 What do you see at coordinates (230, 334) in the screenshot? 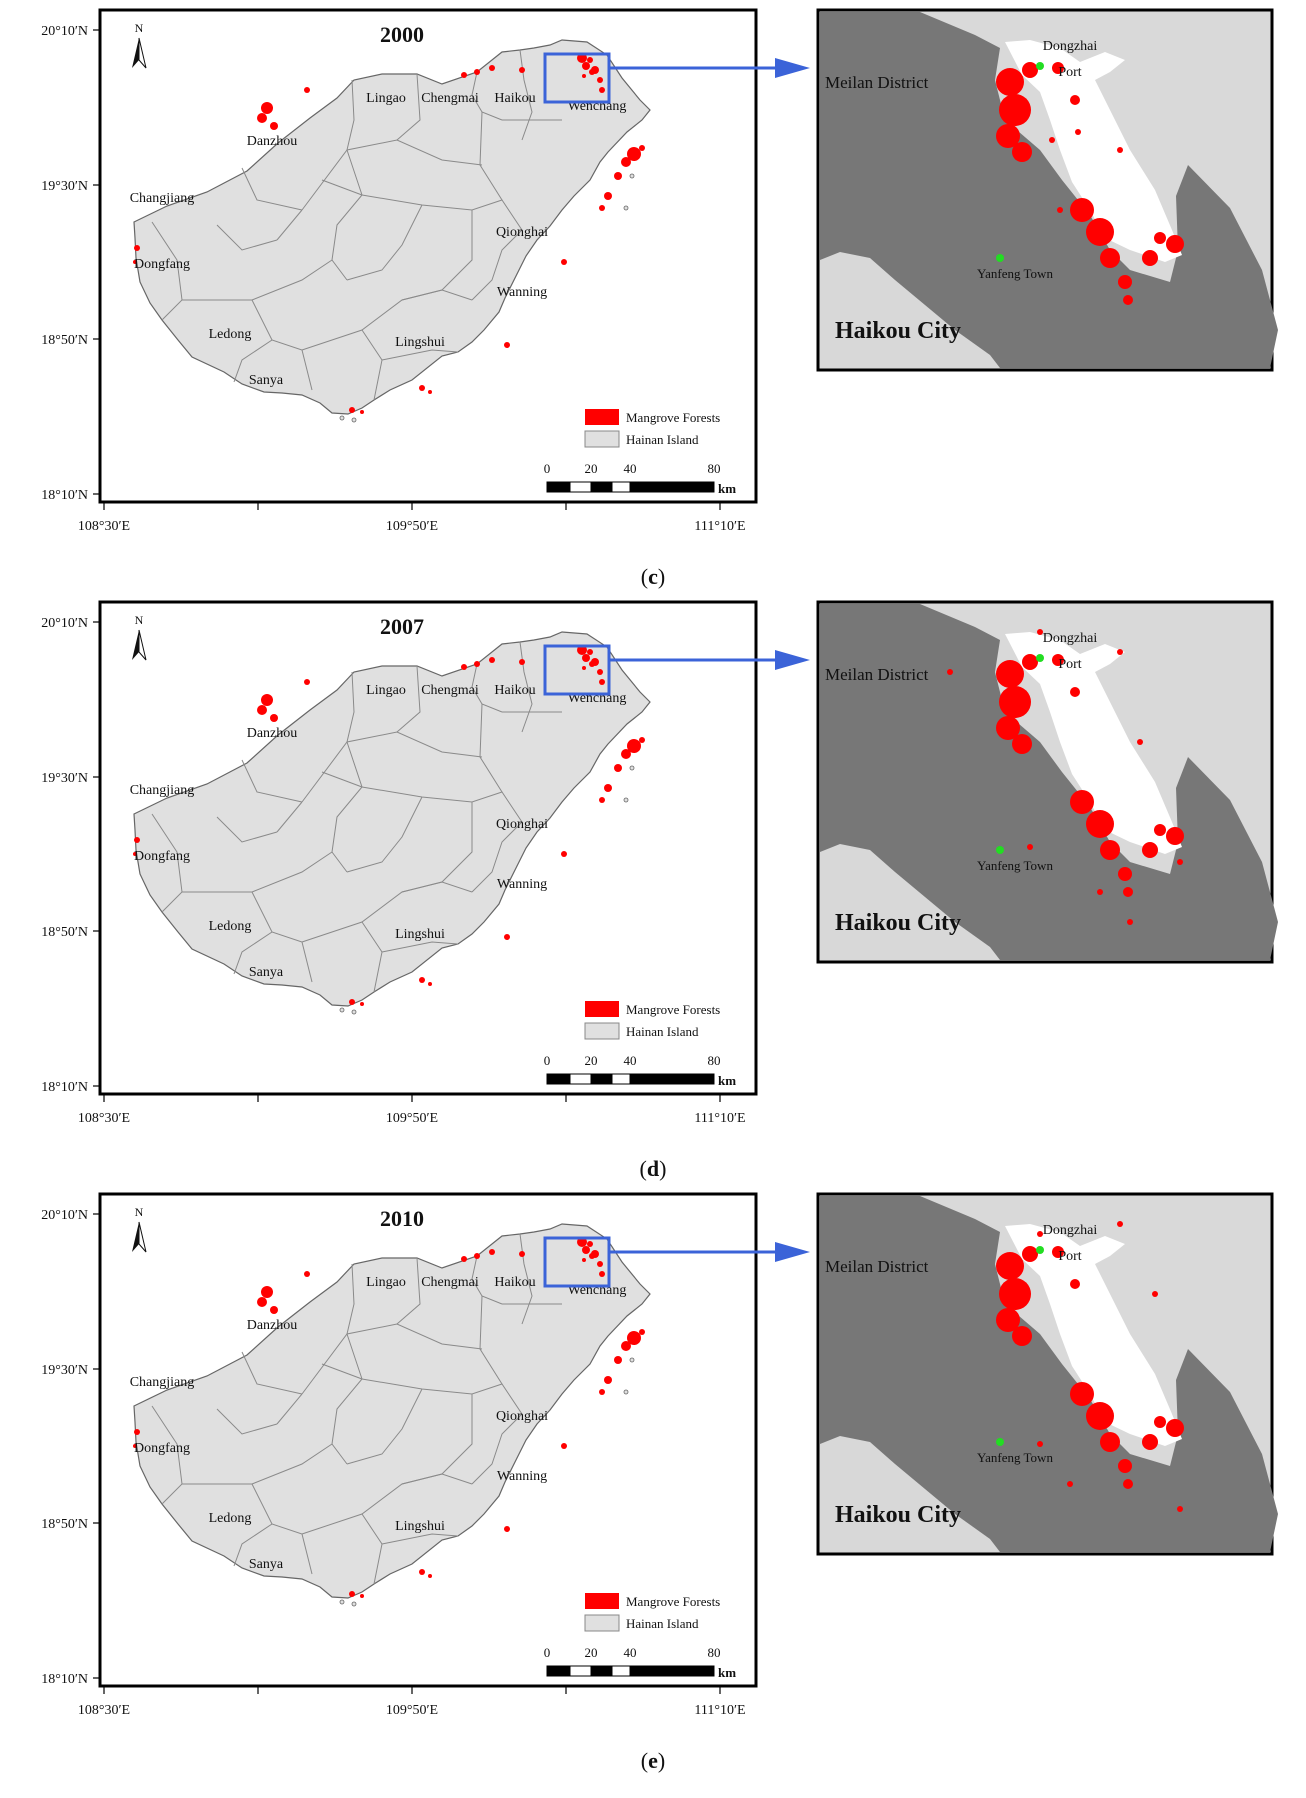
I see `city-label-ledong: Ledong` at bounding box center [230, 334].